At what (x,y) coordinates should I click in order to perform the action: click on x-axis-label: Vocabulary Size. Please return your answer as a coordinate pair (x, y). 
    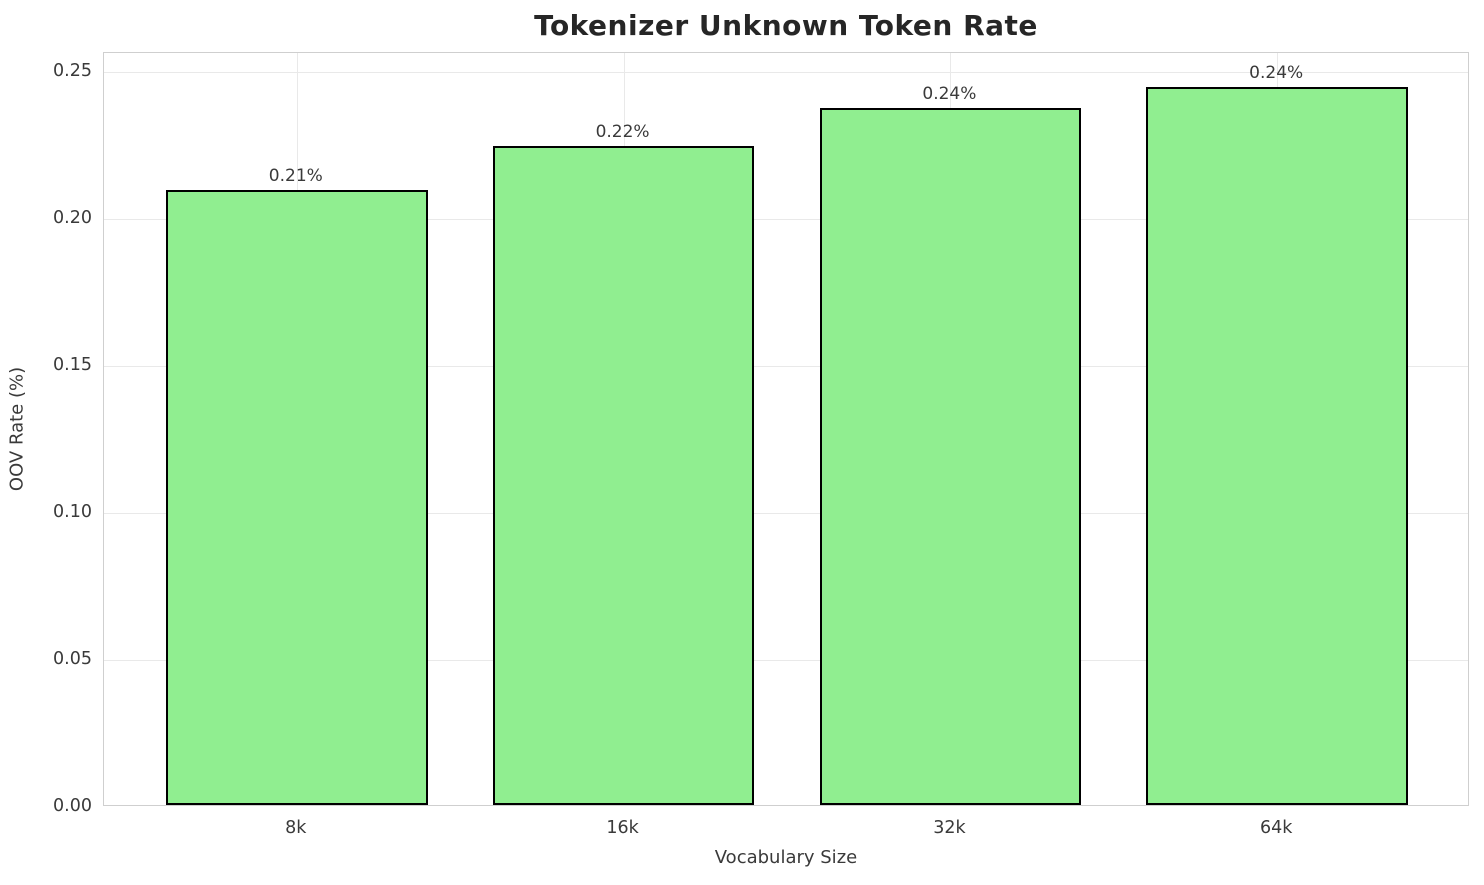
    Looking at the image, I should click on (786, 857).